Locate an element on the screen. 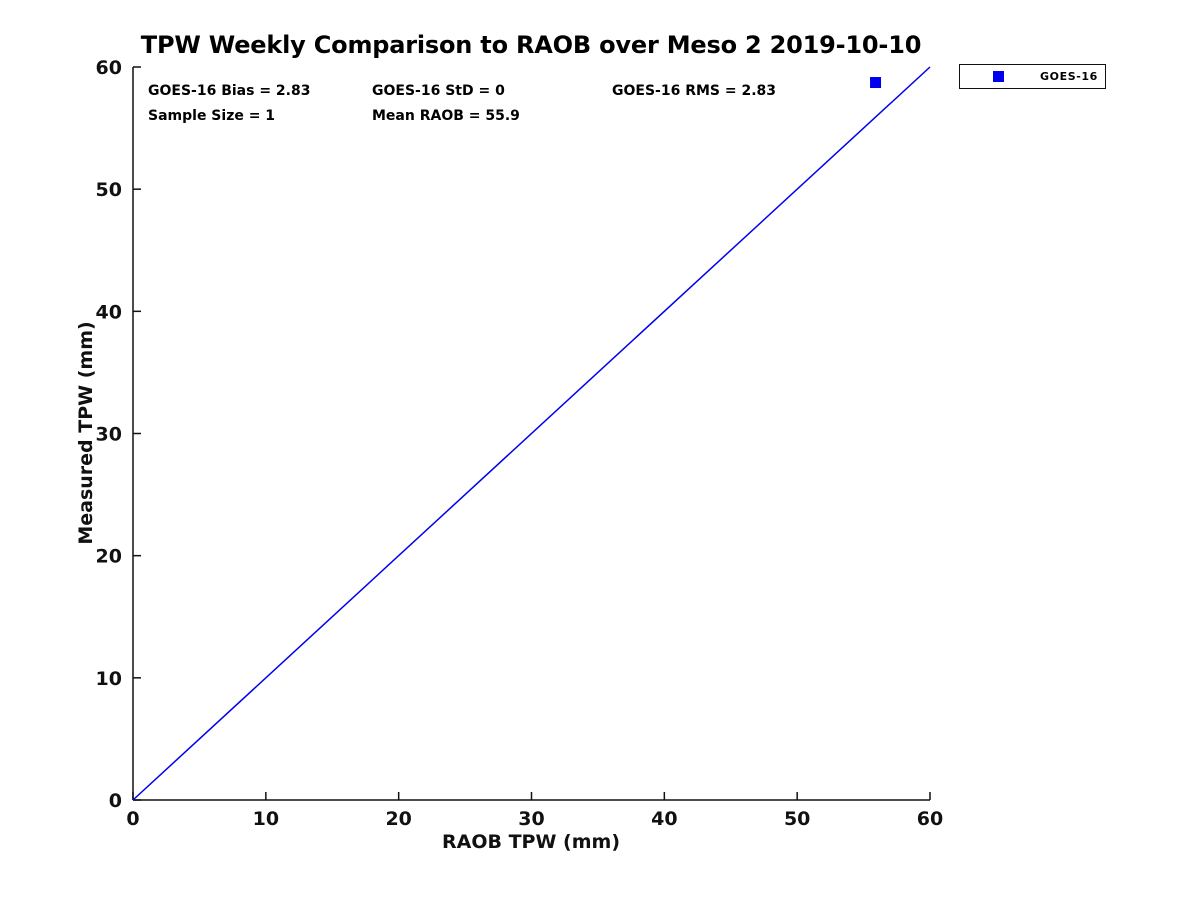  y-tick-label: 0 is located at coordinates (115, 801).